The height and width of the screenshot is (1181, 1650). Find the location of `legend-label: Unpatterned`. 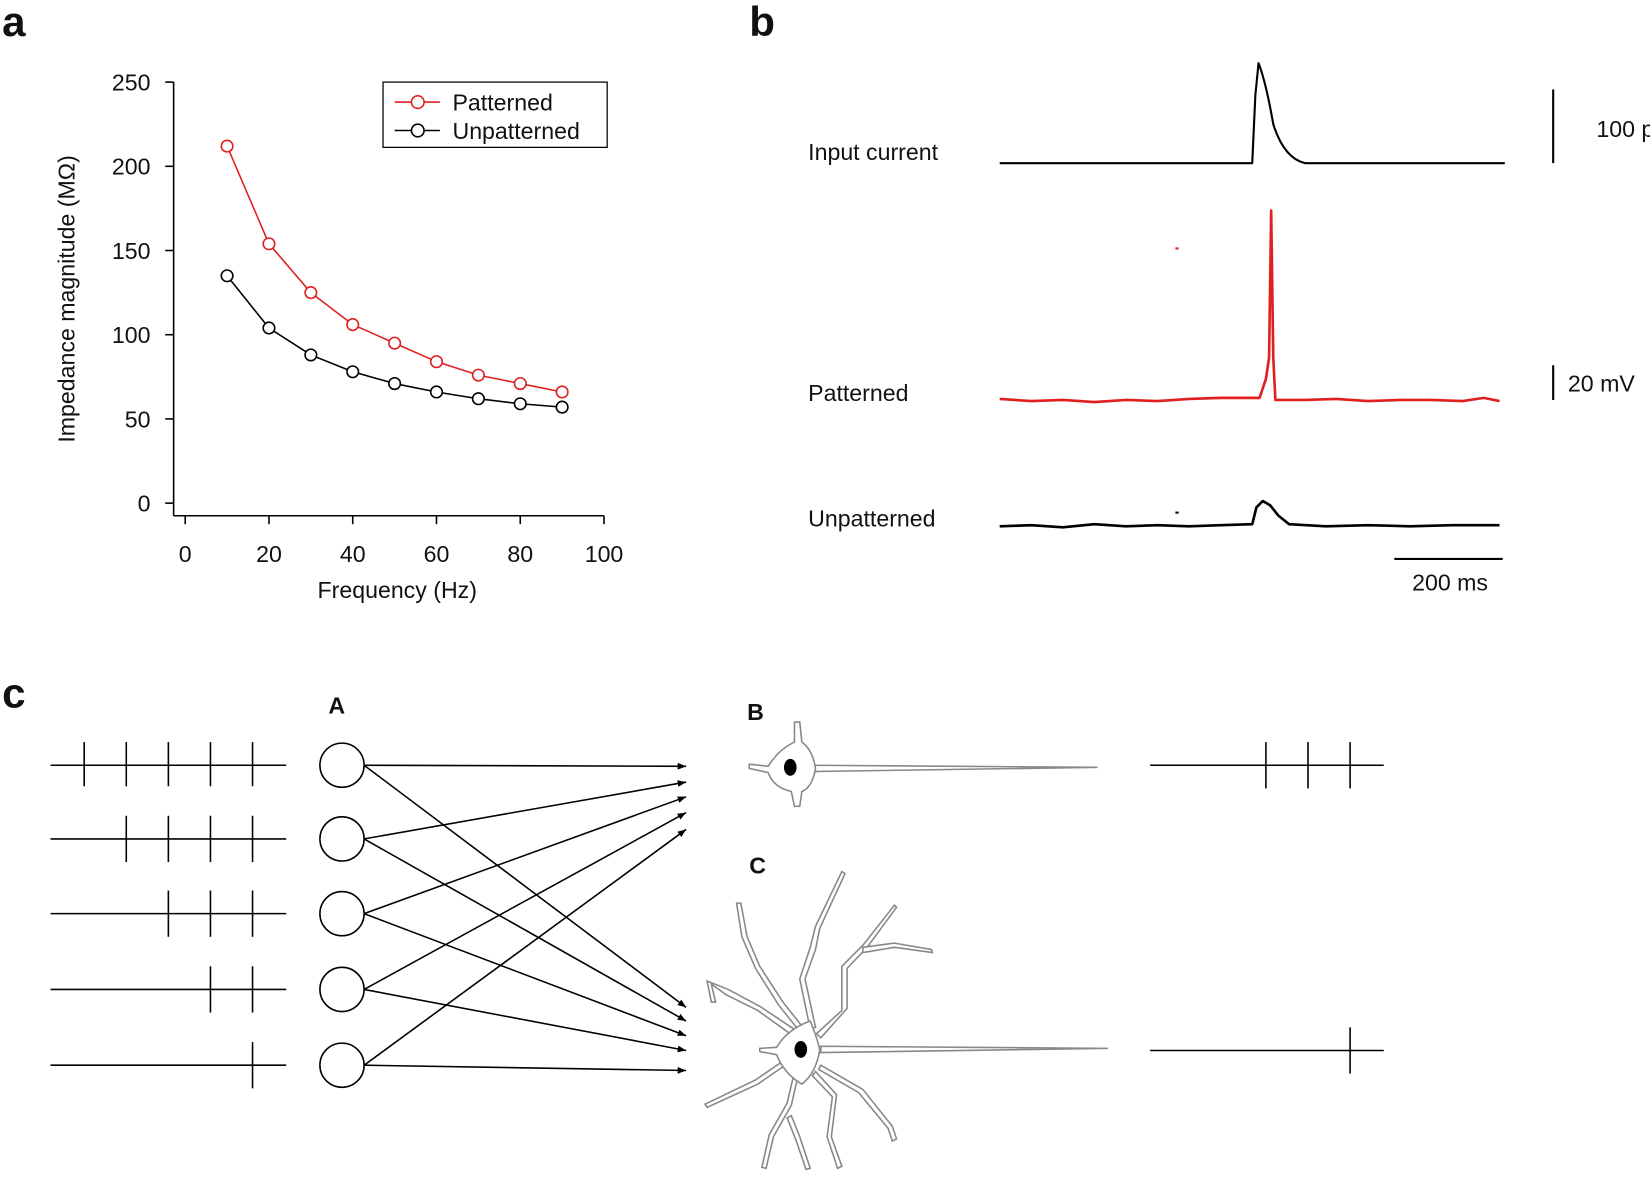

legend-label: Unpatterned is located at coordinates (515, 131).